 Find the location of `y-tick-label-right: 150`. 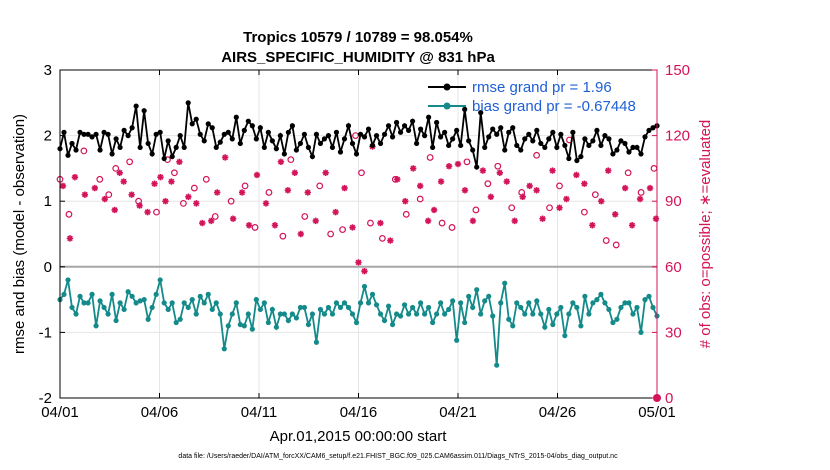

y-tick-label-right: 150 is located at coordinates (677, 70).